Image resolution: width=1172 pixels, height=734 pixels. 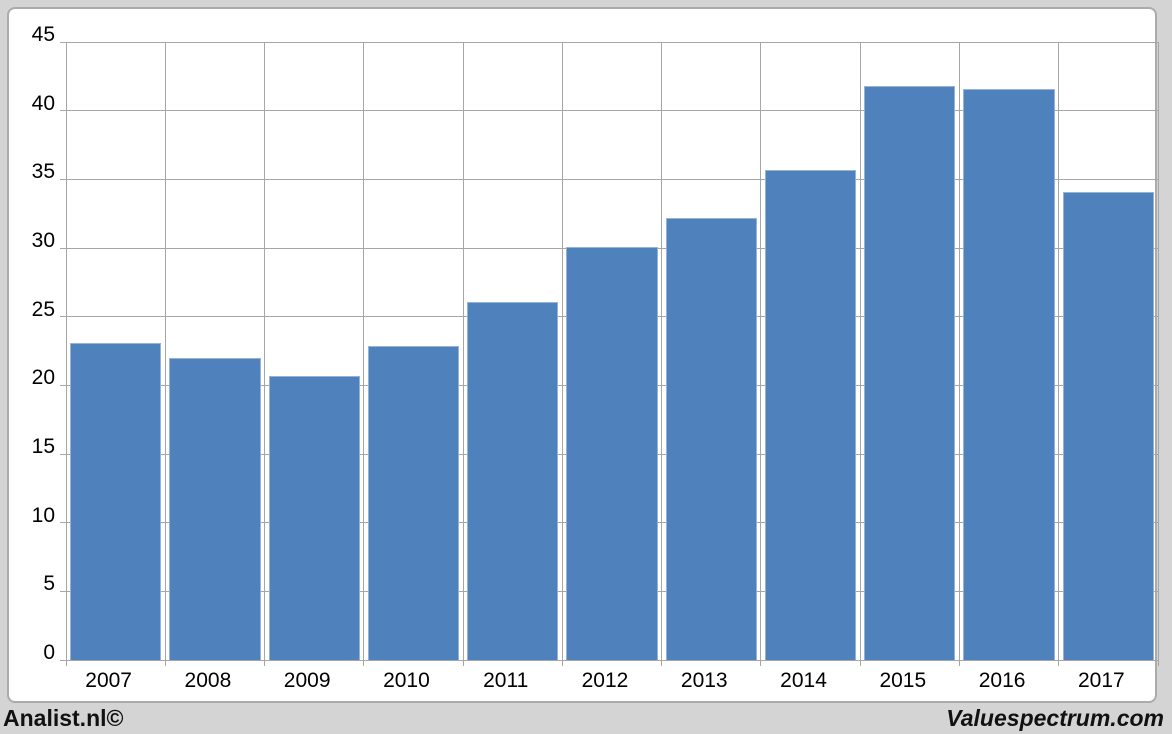 What do you see at coordinates (208, 680) in the screenshot?
I see `x-tick-label: 2008` at bounding box center [208, 680].